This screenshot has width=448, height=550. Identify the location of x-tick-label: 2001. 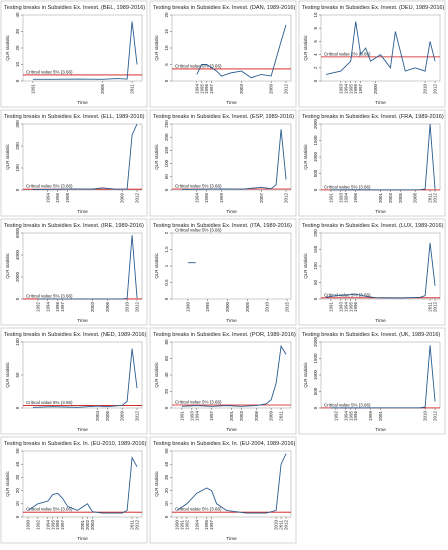
(380, 416).